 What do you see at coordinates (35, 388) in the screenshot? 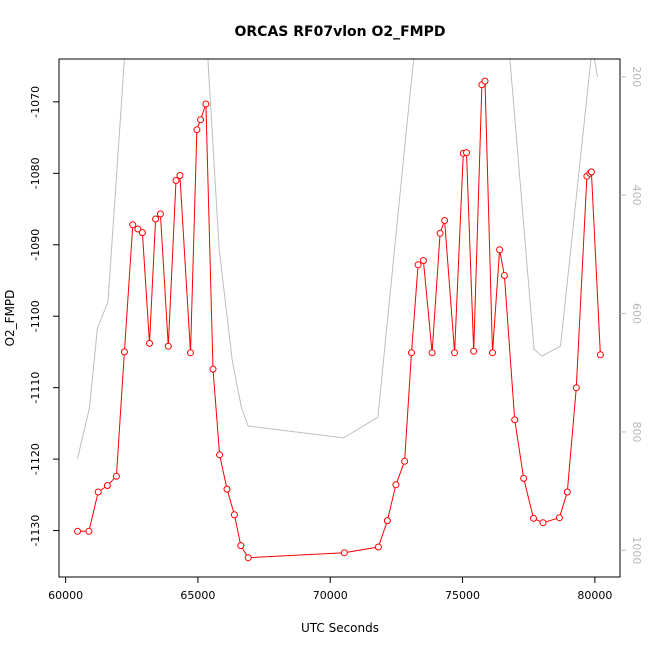
I see `y-tick-label: -1110` at bounding box center [35, 388].